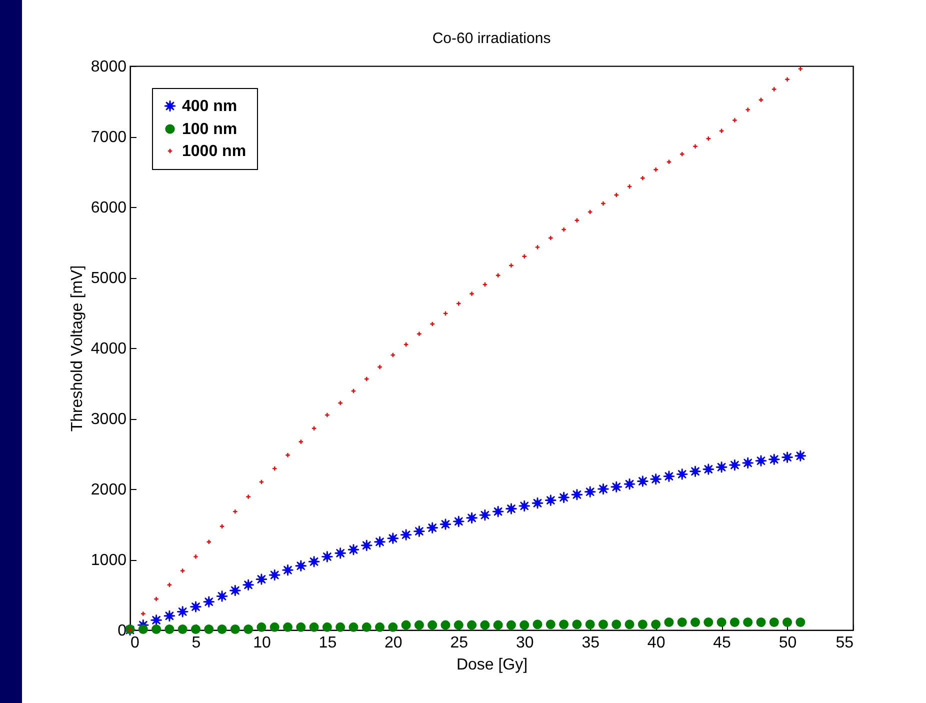  What do you see at coordinates (591, 643) in the screenshot?
I see `x-tick-label: 35` at bounding box center [591, 643].